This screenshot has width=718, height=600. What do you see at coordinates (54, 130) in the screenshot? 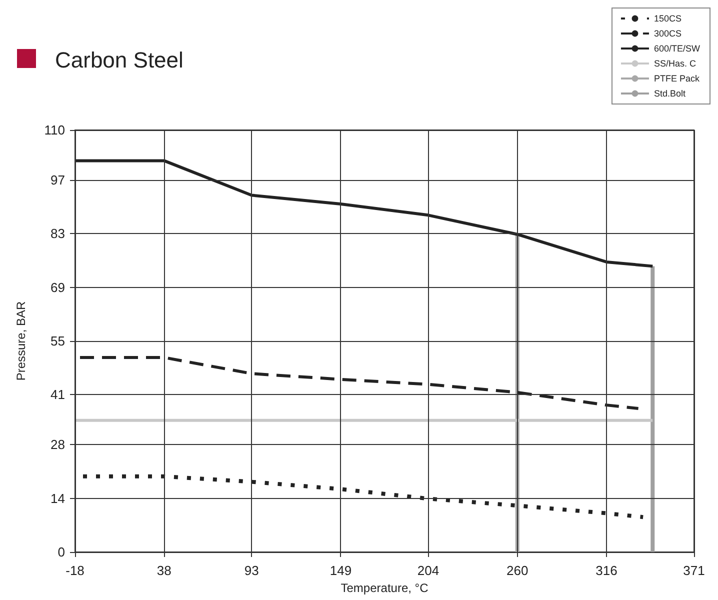
I see `y-tick-label: 110` at bounding box center [54, 130].